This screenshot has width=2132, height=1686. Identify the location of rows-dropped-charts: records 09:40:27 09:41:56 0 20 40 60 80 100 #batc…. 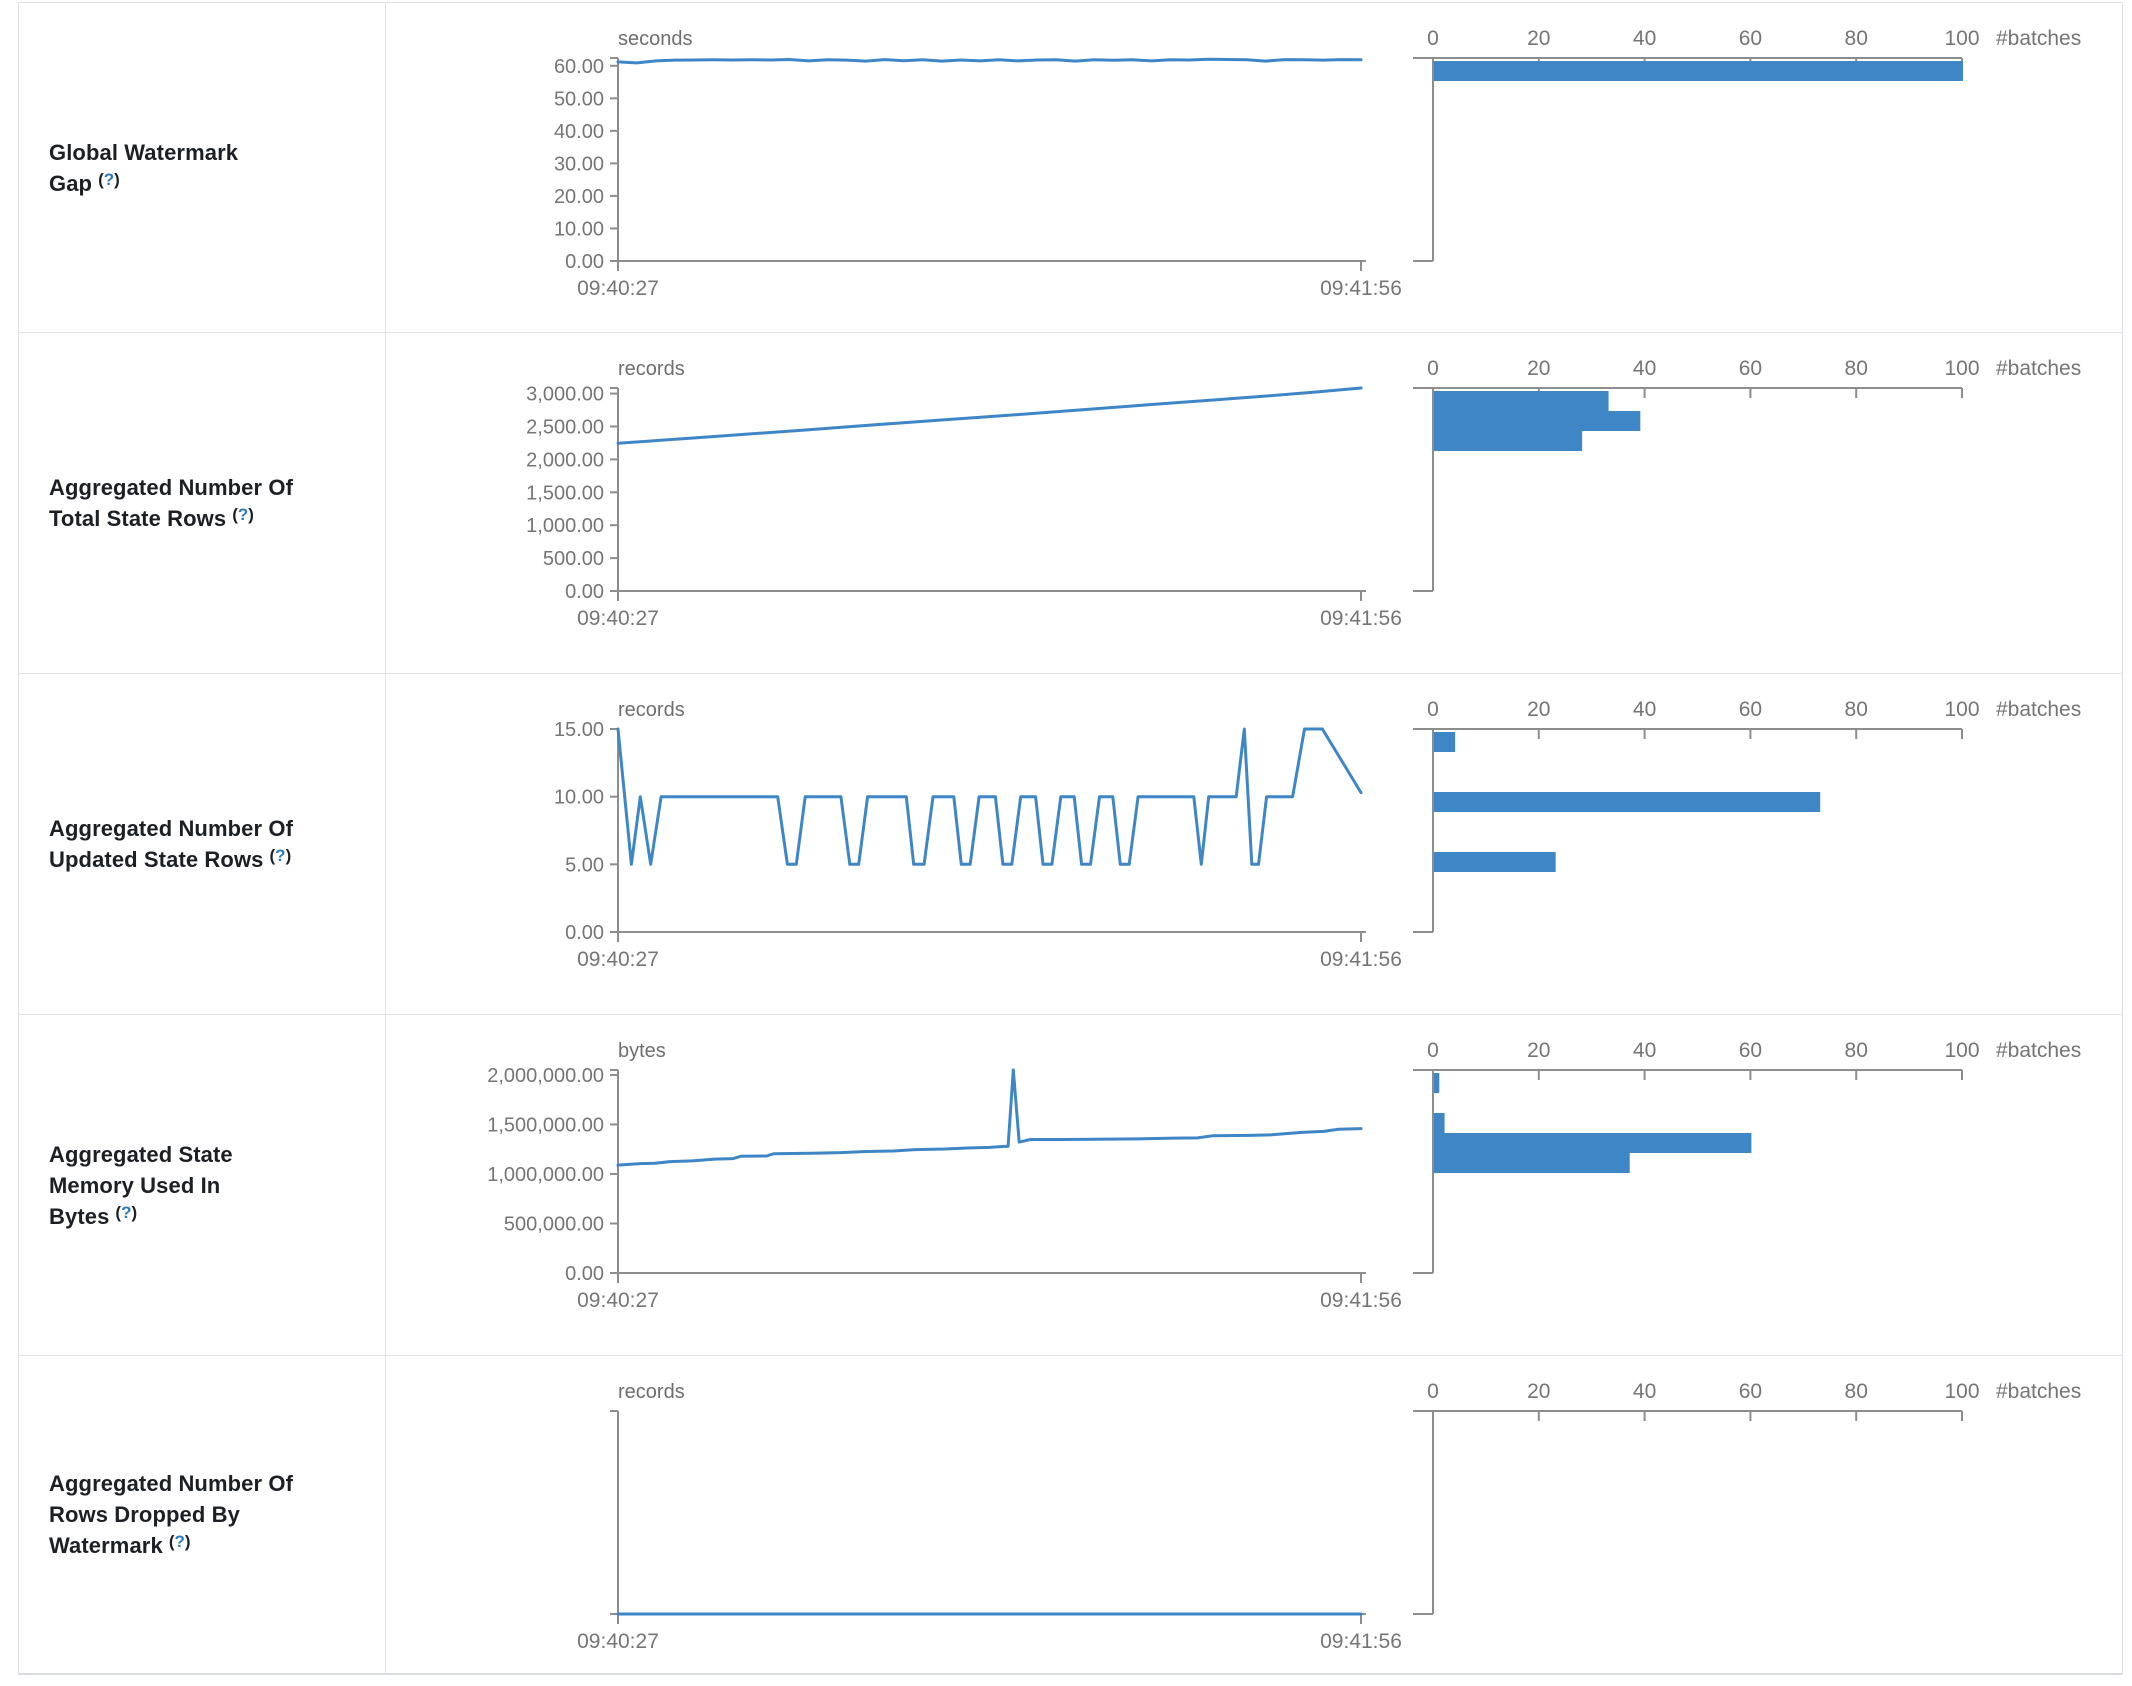
(1329, 1516).